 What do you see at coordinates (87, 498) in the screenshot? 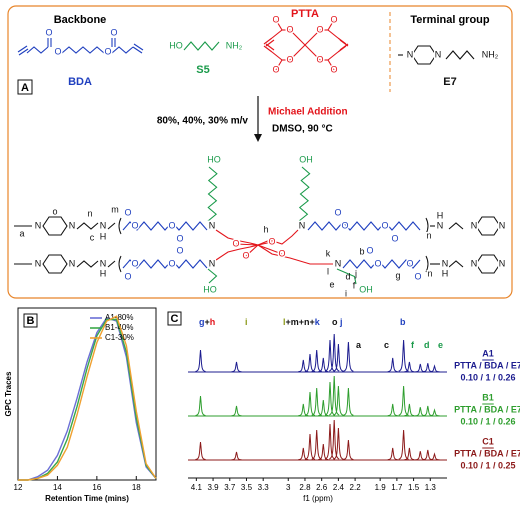
I see `x-axis-label: Retention Time (mins)` at bounding box center [87, 498].